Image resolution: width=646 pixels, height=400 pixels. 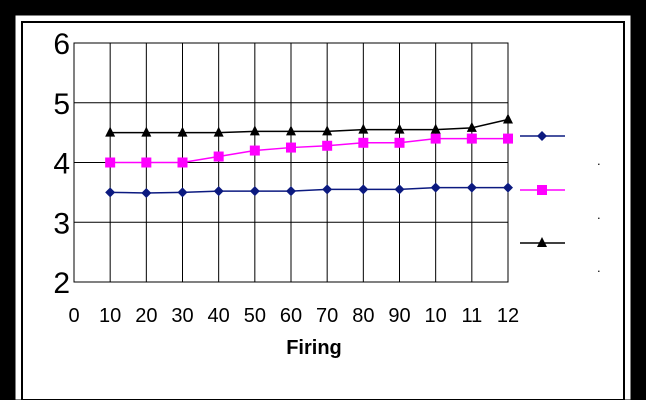 I want to click on y-axis-ticks: 2 3 4 5 6, so click(x=61, y=164).